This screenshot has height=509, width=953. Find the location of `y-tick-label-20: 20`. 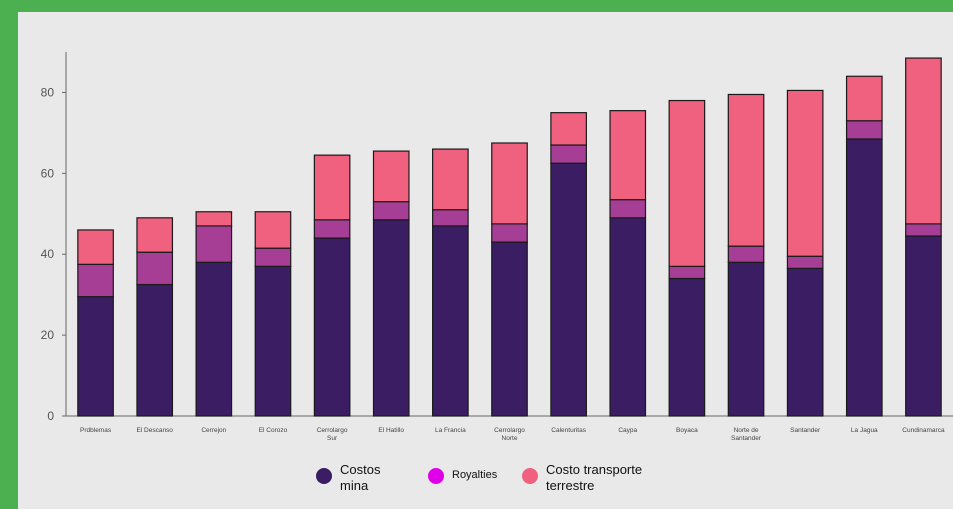

y-tick-label-20: 20 is located at coordinates (48, 335).